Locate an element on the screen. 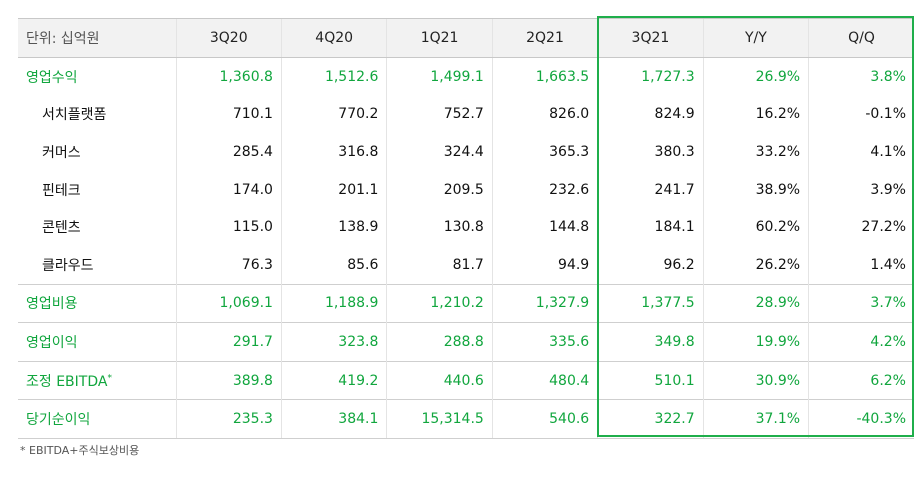  table-cell: 1,663.5 is located at coordinates (544, 76).